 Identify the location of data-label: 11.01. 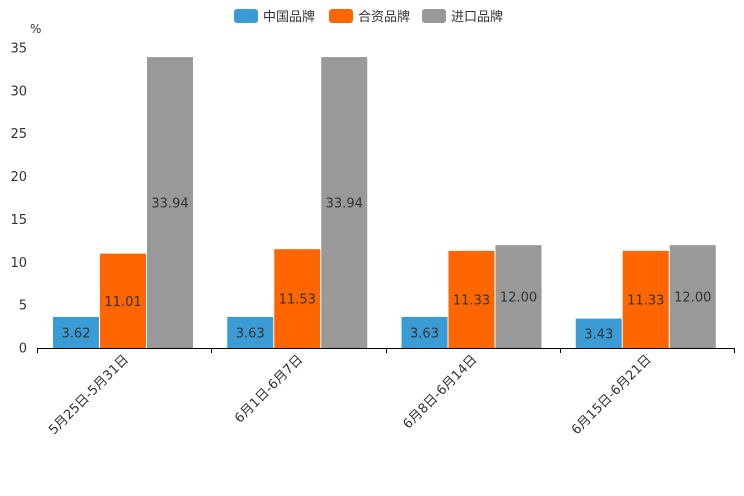
(122, 302).